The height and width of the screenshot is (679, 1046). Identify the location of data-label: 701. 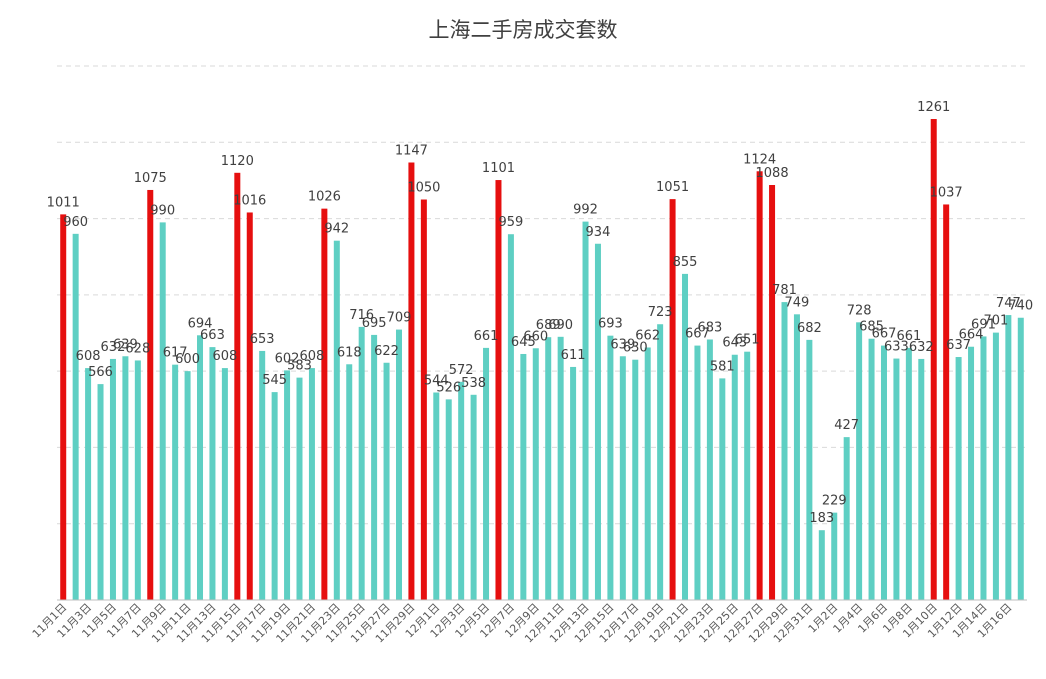
(995, 321).